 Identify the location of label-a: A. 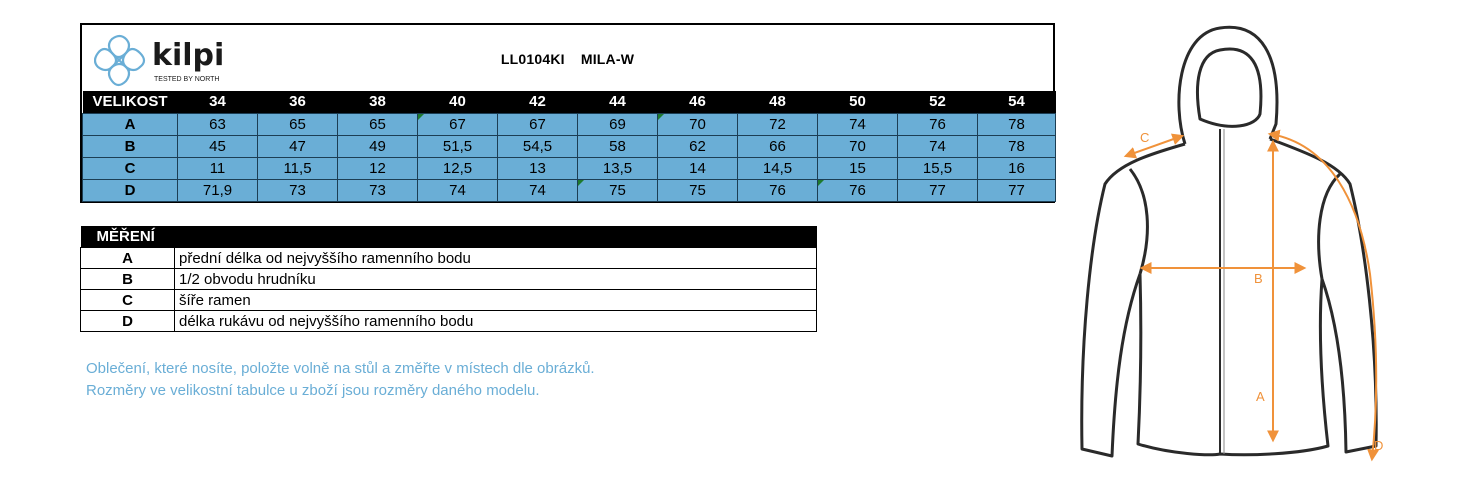
(1260, 396).